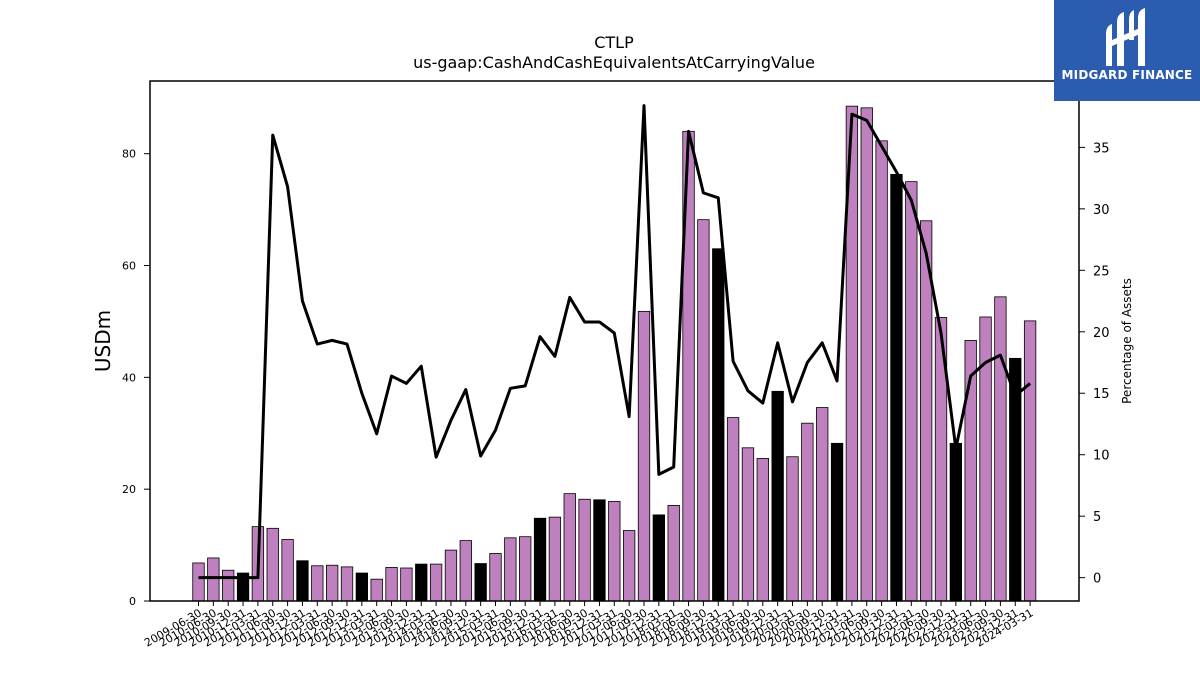  I want to click on y2-tick-label: 5, so click(1097, 517).